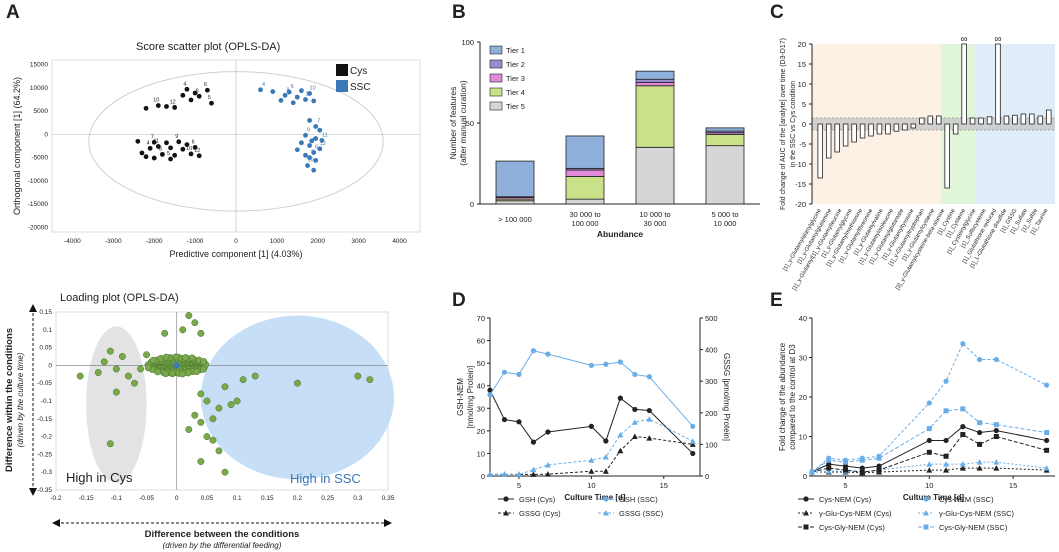 The height and width of the screenshot is (552, 1059). What do you see at coordinates (595, 497) in the screenshot?
I see `x-axis-label: Culture Time [d]` at bounding box center [595, 497].